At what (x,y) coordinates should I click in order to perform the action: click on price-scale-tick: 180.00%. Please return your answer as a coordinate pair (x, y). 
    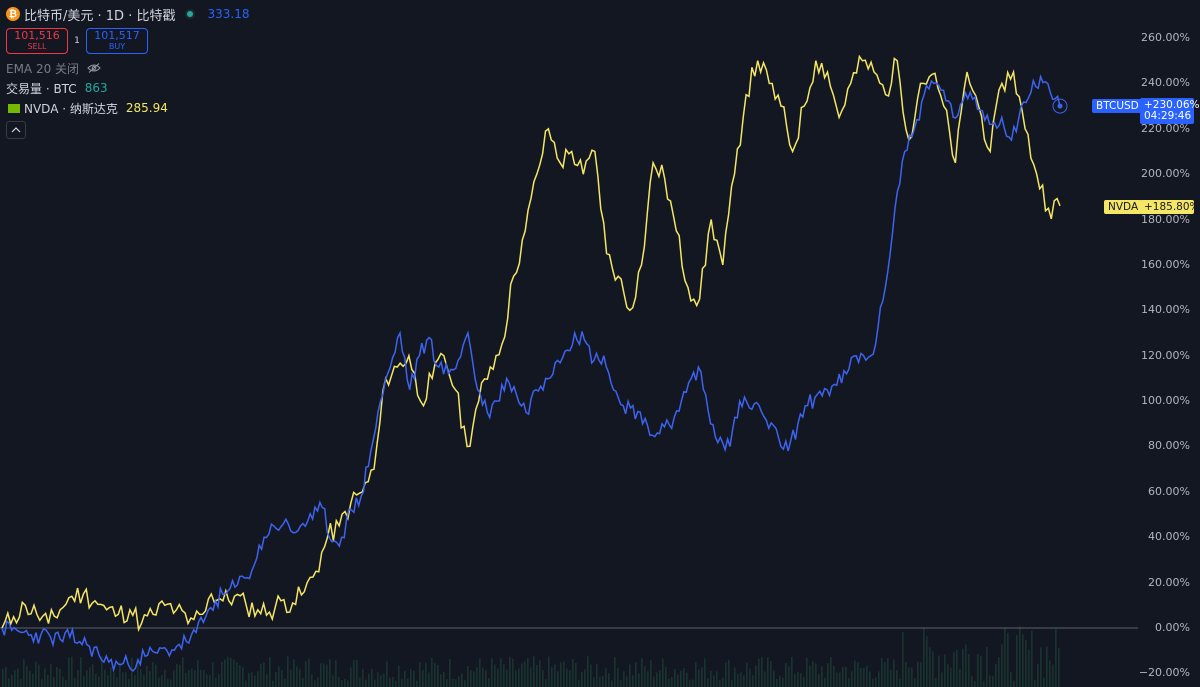
    Looking at the image, I should click on (1165, 219).